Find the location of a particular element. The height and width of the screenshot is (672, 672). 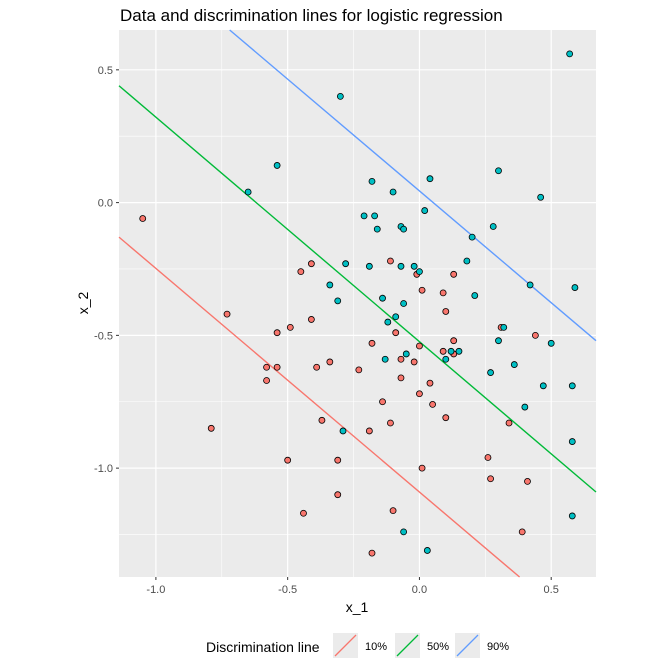

y-axis-title: x_2 is located at coordinates (83, 303).